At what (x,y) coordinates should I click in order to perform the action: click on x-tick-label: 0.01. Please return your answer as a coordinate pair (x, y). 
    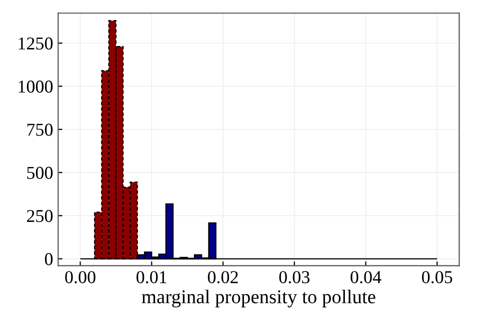
    Looking at the image, I should click on (151, 277).